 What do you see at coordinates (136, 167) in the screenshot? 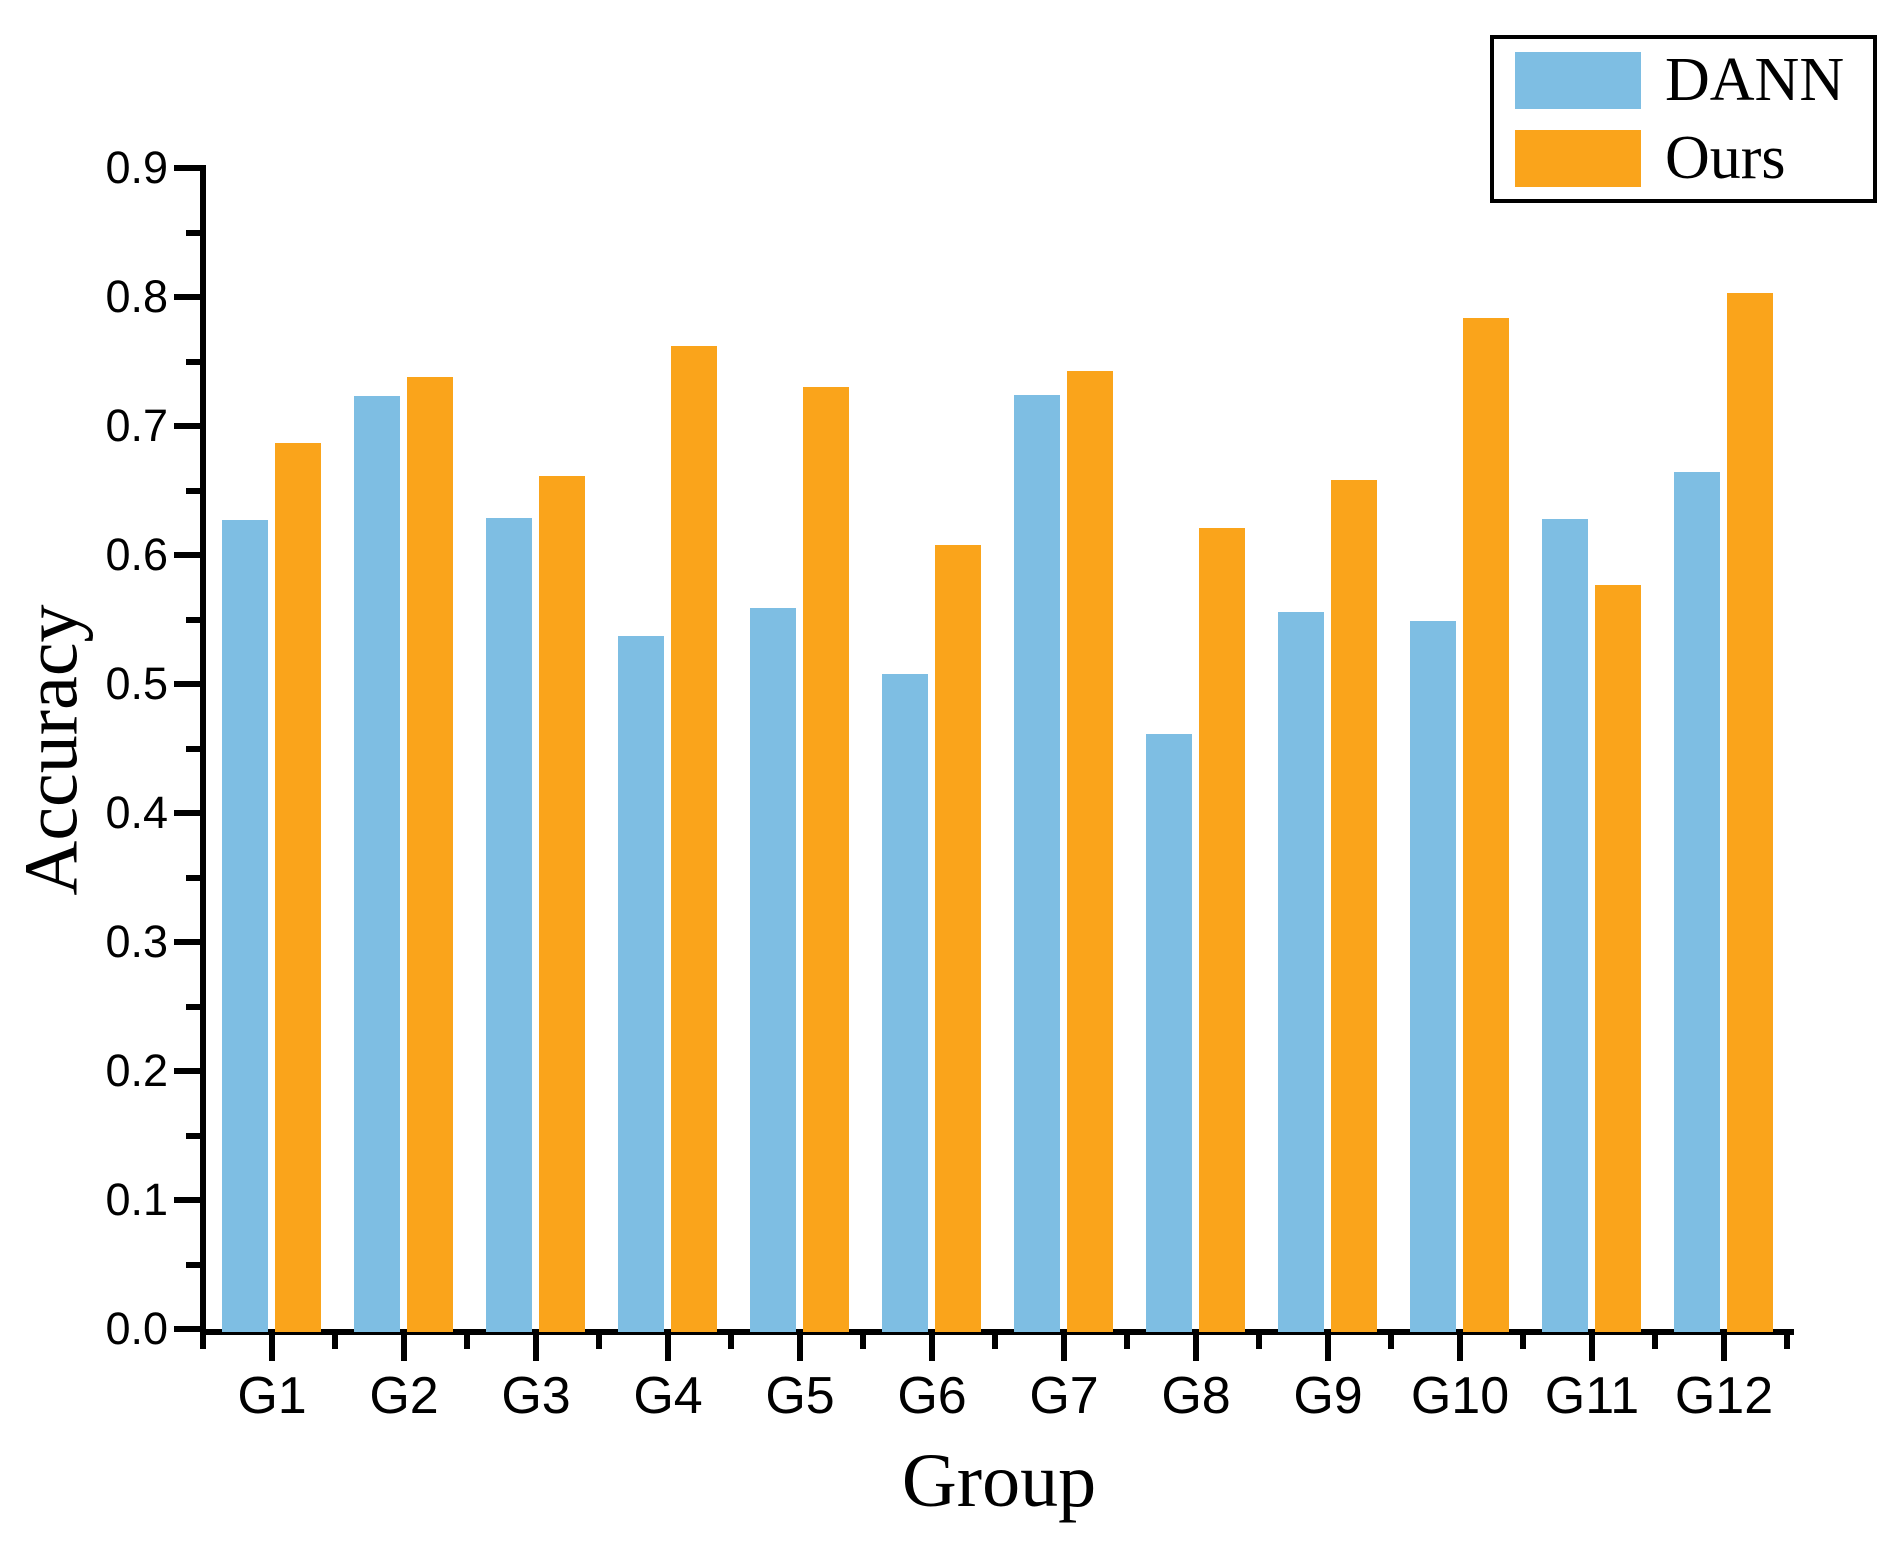
I see `y-tick-label: 0.9` at bounding box center [136, 167].